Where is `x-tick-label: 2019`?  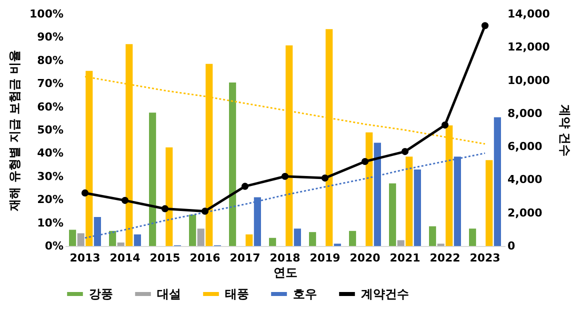 x-tick-label: 2019 is located at coordinates (325, 258).